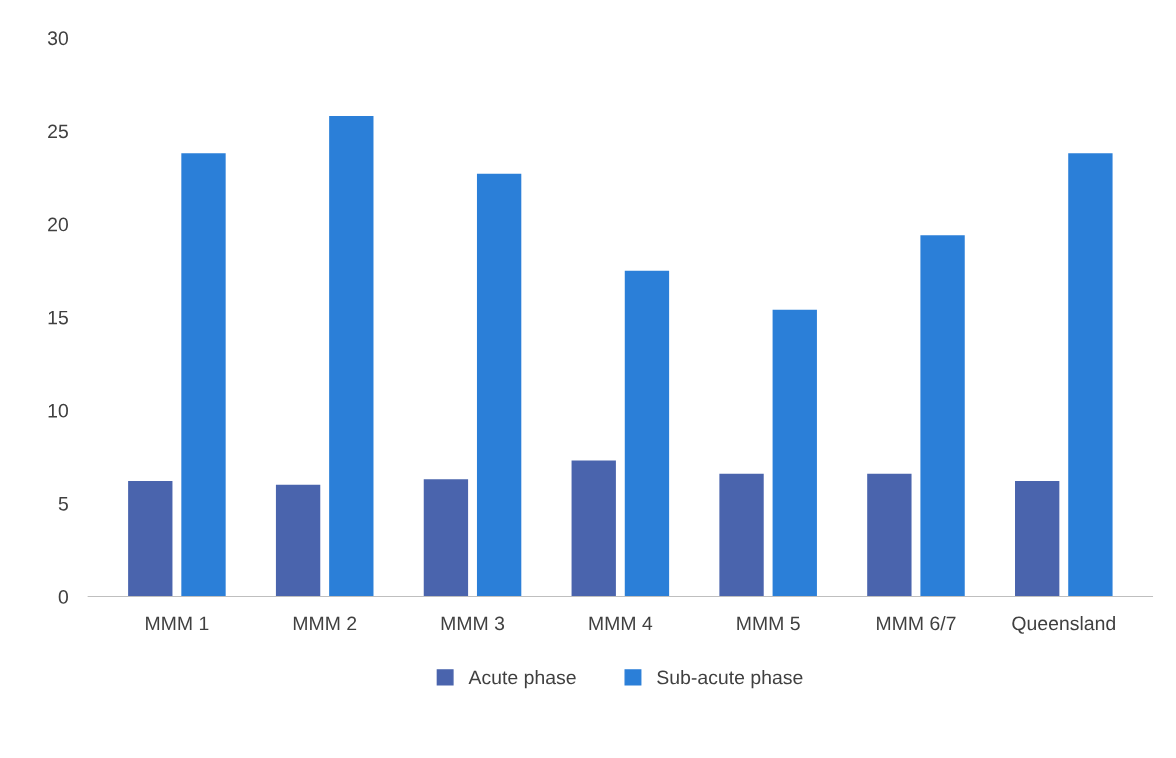  I want to click on y-tick-label: 20, so click(58, 224).